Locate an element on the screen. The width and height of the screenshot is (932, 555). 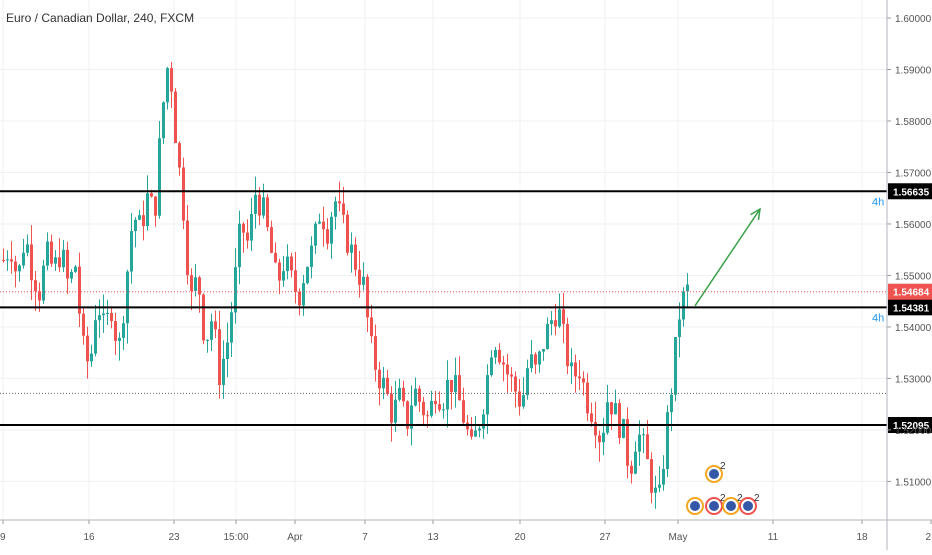
economic-events: 22 2 2 is located at coordinates (723, 488).